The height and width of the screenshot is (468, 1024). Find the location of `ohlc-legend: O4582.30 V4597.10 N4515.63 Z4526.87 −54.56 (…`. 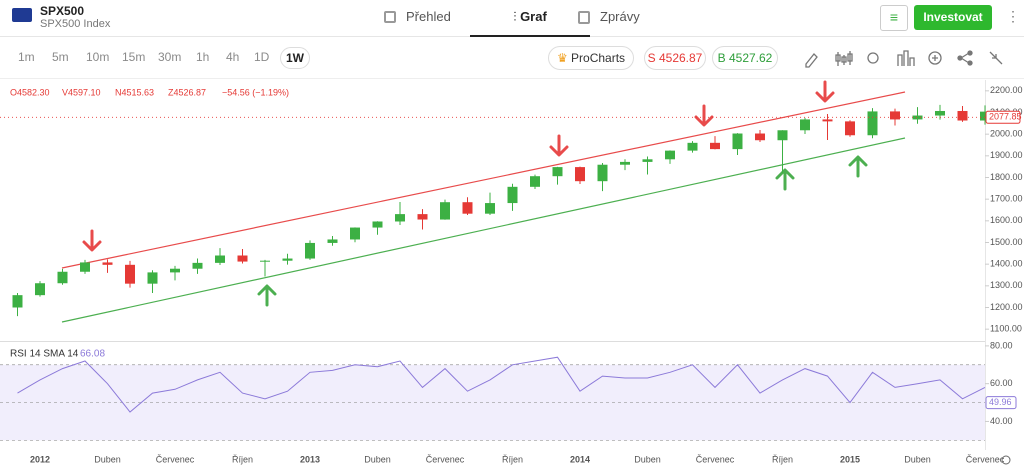

ohlc-legend: O4582.30 V4597.10 N4515.63 Z4526.87 −54.56 (… is located at coordinates (149, 92).